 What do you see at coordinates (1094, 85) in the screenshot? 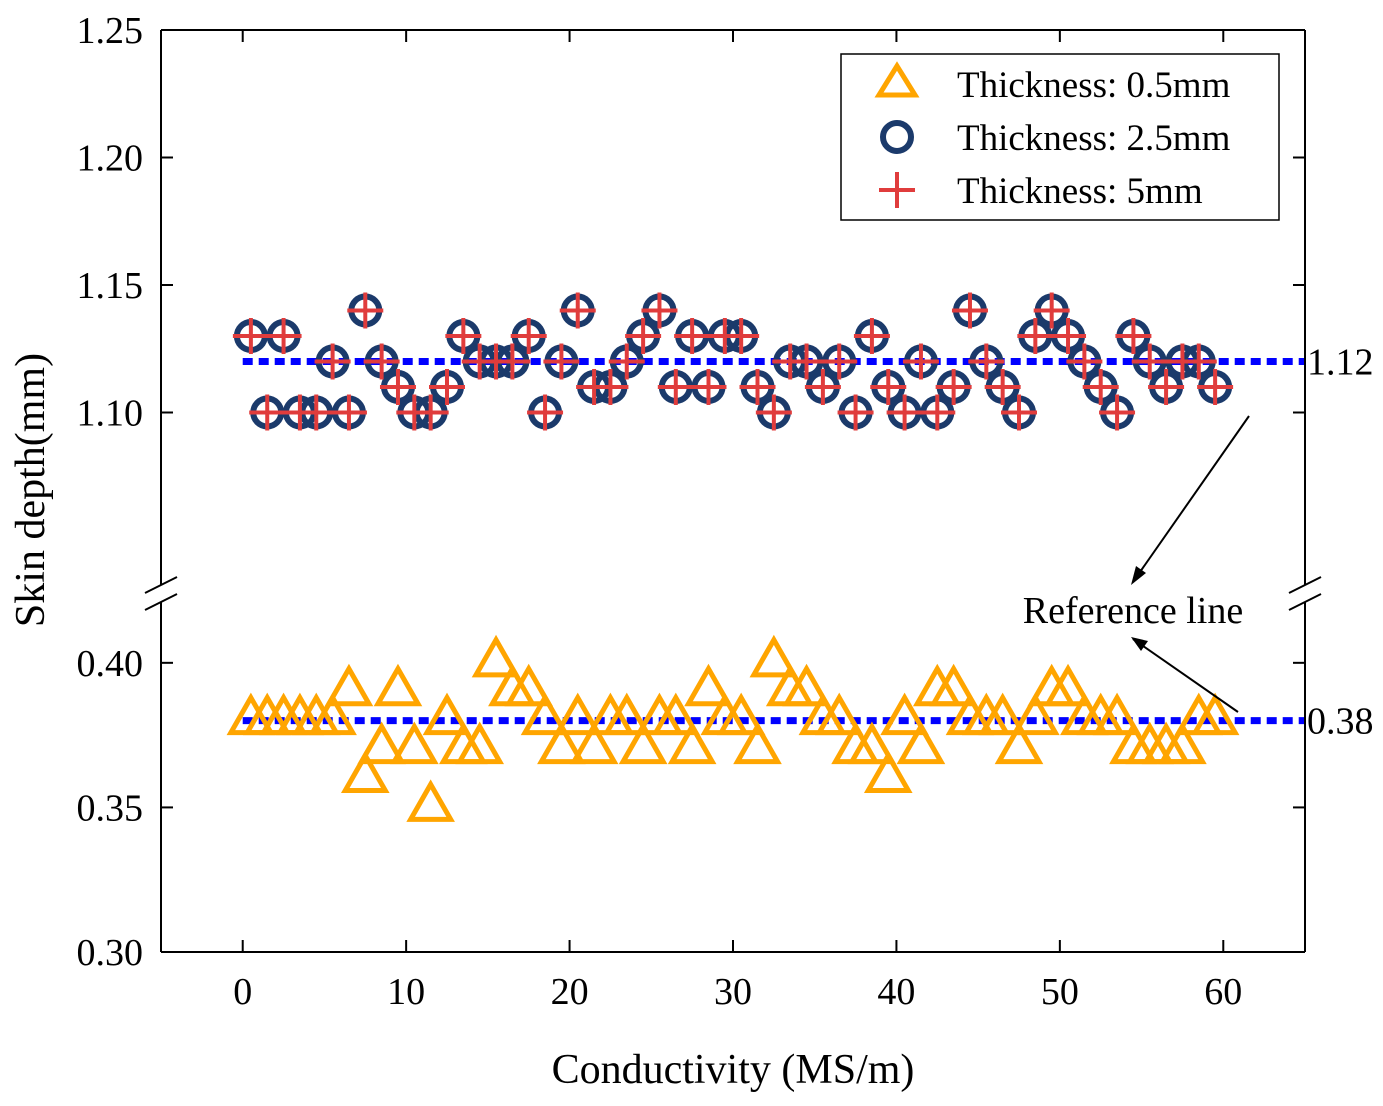
I see `legend-label-0: Thickness: 0.5mm` at bounding box center [1094, 85].